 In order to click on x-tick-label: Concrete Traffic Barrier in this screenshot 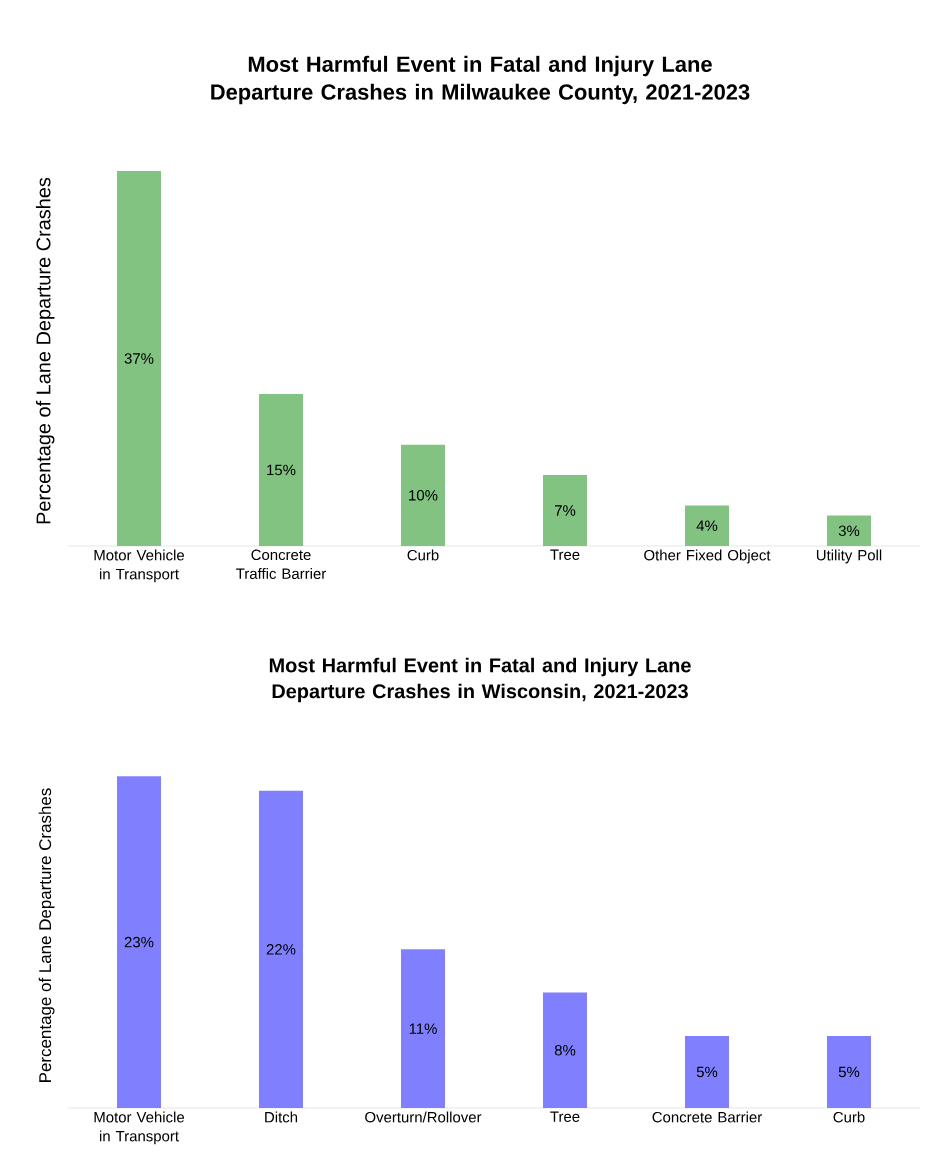, I will do `click(281, 564)`.